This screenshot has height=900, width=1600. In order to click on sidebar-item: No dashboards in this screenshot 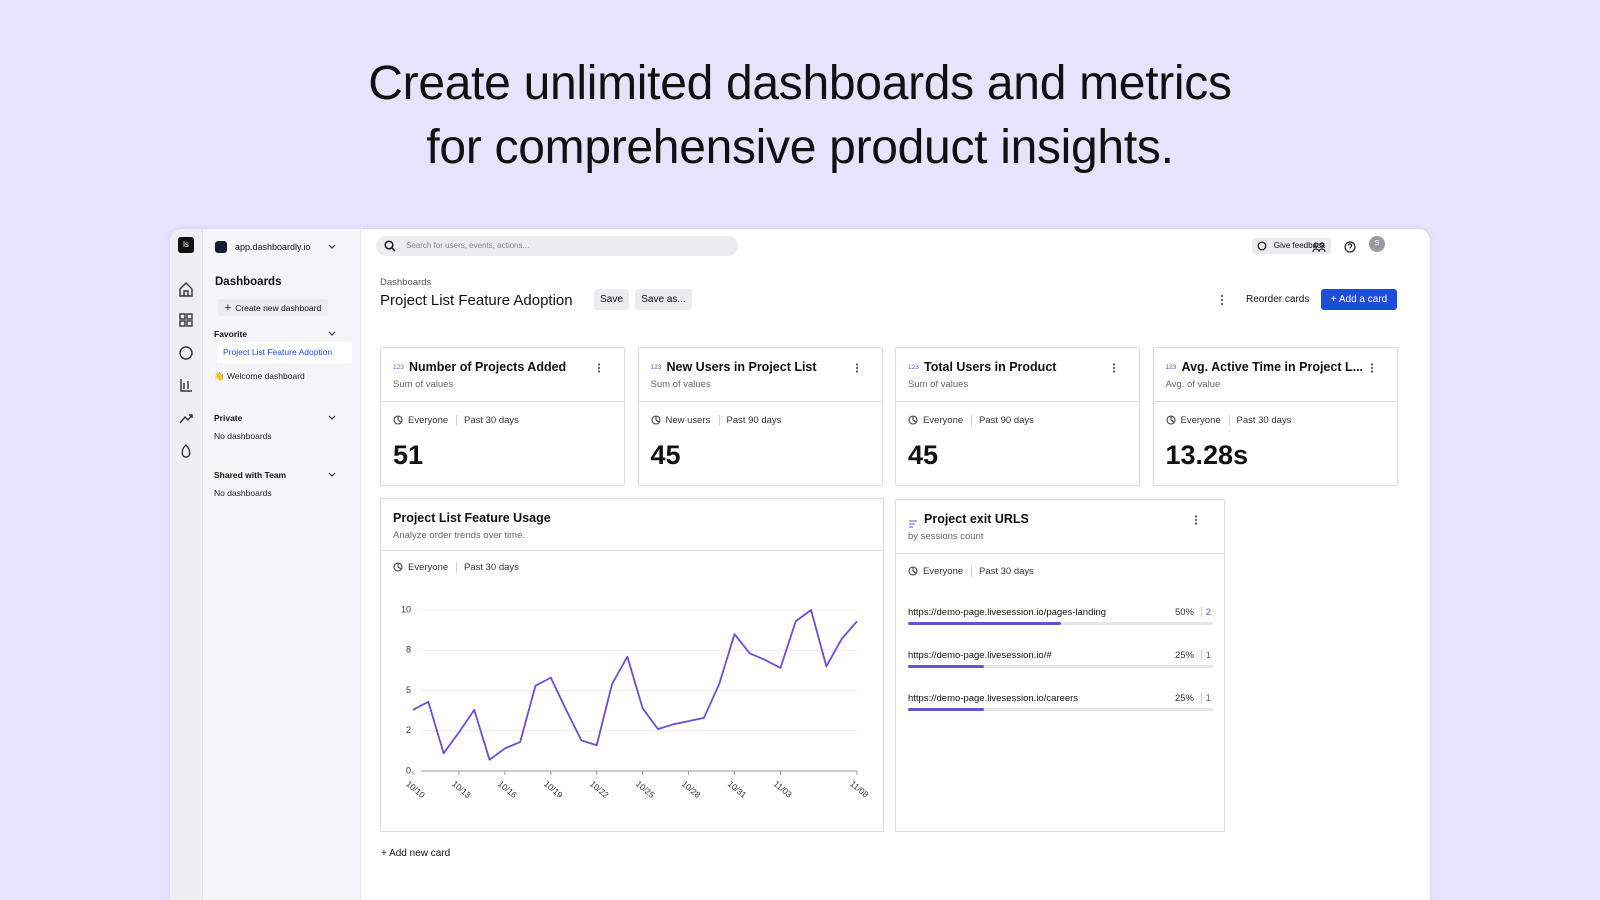, I will do `click(243, 493)`.